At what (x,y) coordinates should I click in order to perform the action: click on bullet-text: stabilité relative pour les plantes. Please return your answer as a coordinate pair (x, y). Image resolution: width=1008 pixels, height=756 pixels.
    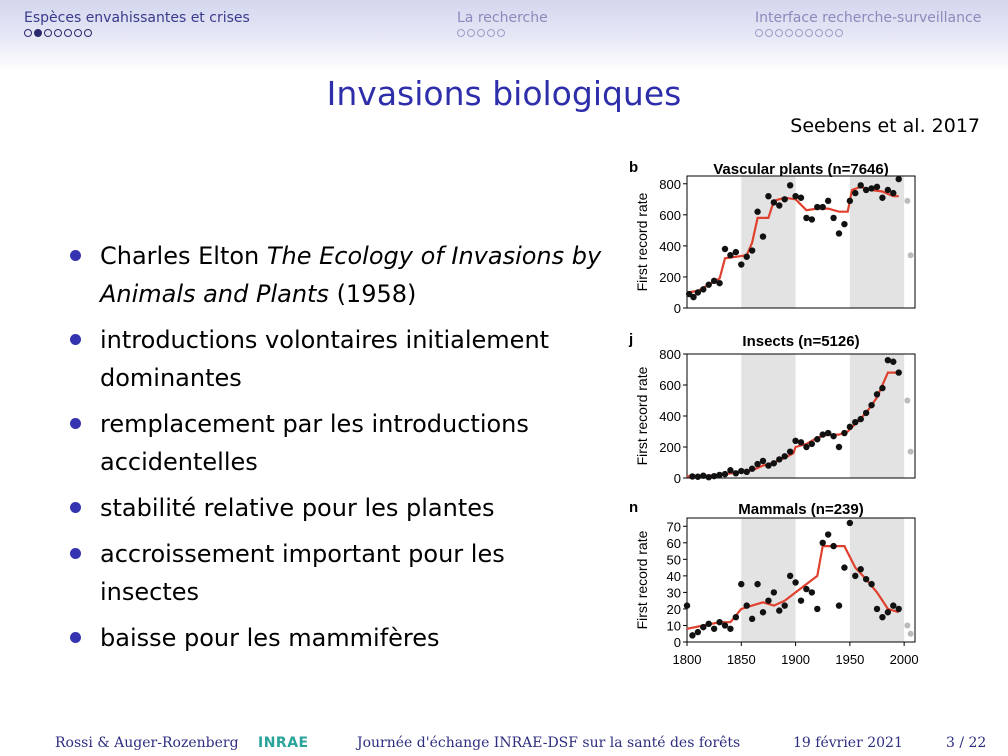
    Looking at the image, I should click on (297, 508).